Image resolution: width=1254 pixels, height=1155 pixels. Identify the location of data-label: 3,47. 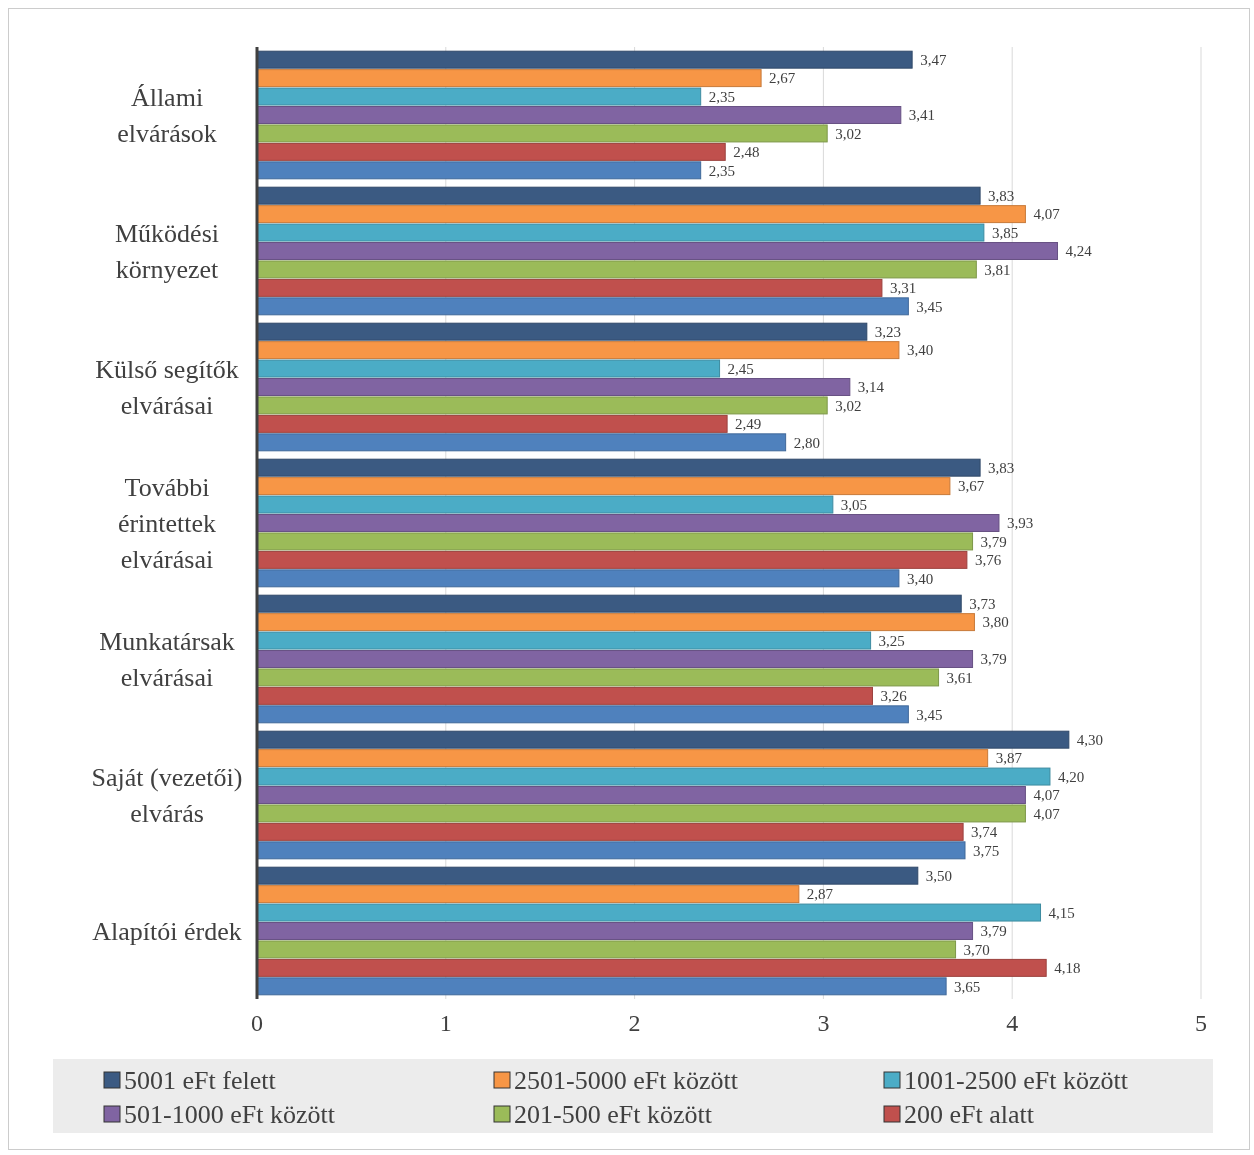
(933, 59).